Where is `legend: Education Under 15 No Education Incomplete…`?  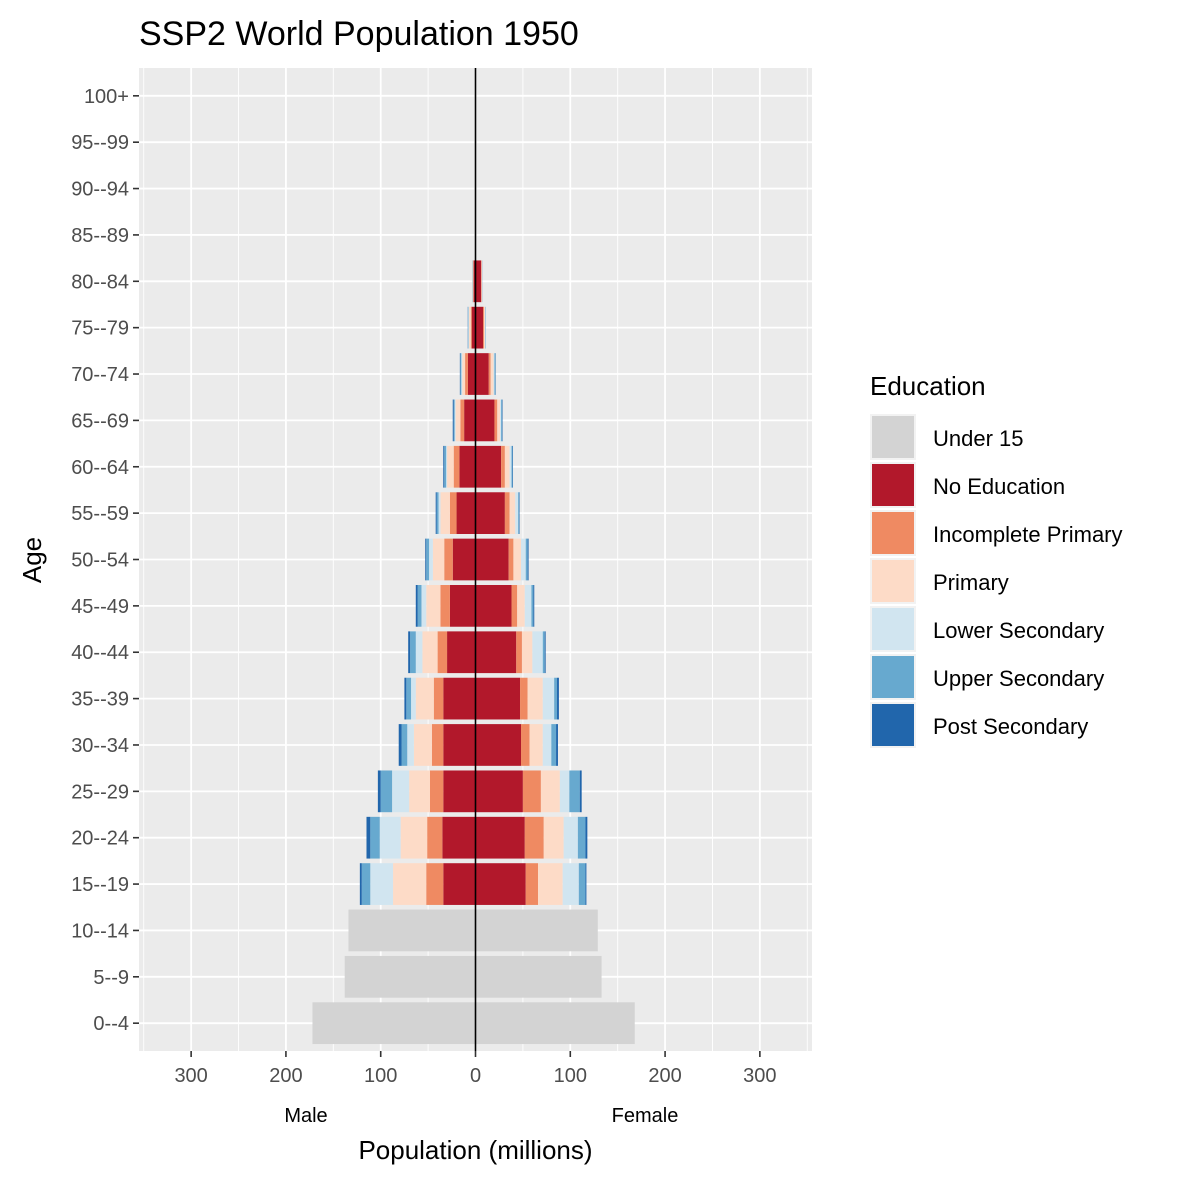
legend: Education Under 15 No Education Incomplete… is located at coordinates (996, 559).